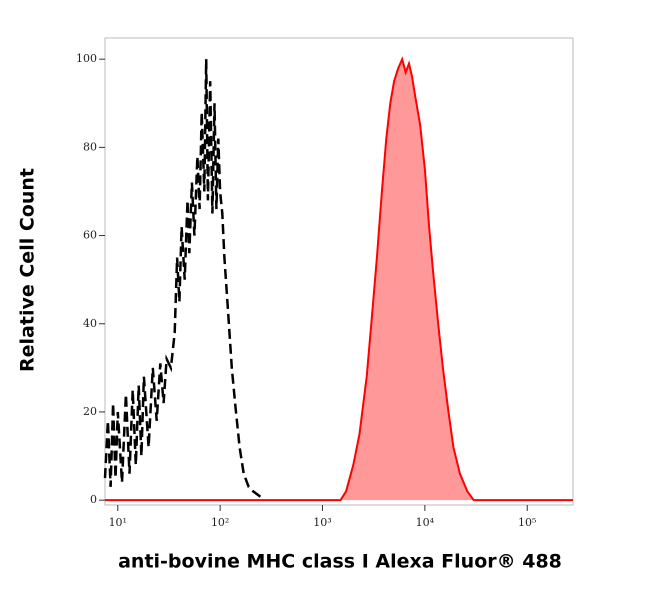 This screenshot has height=592, width=650. I want to click on x-tick-label: 10², so click(220, 522).